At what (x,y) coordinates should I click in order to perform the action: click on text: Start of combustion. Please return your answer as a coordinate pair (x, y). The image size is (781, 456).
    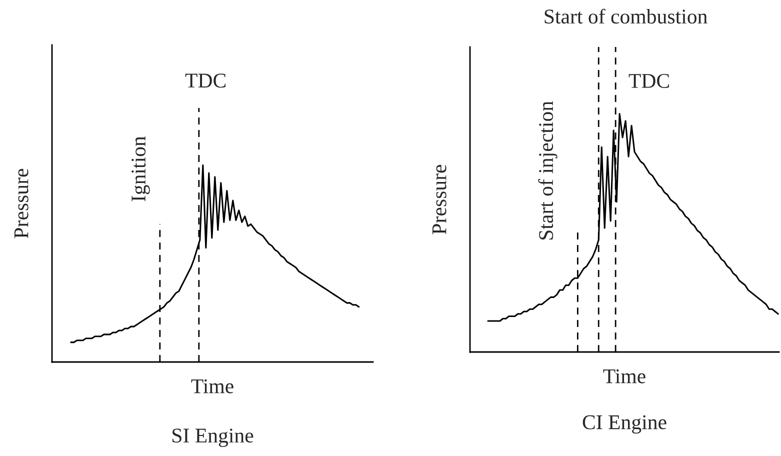
    Looking at the image, I should click on (626, 16).